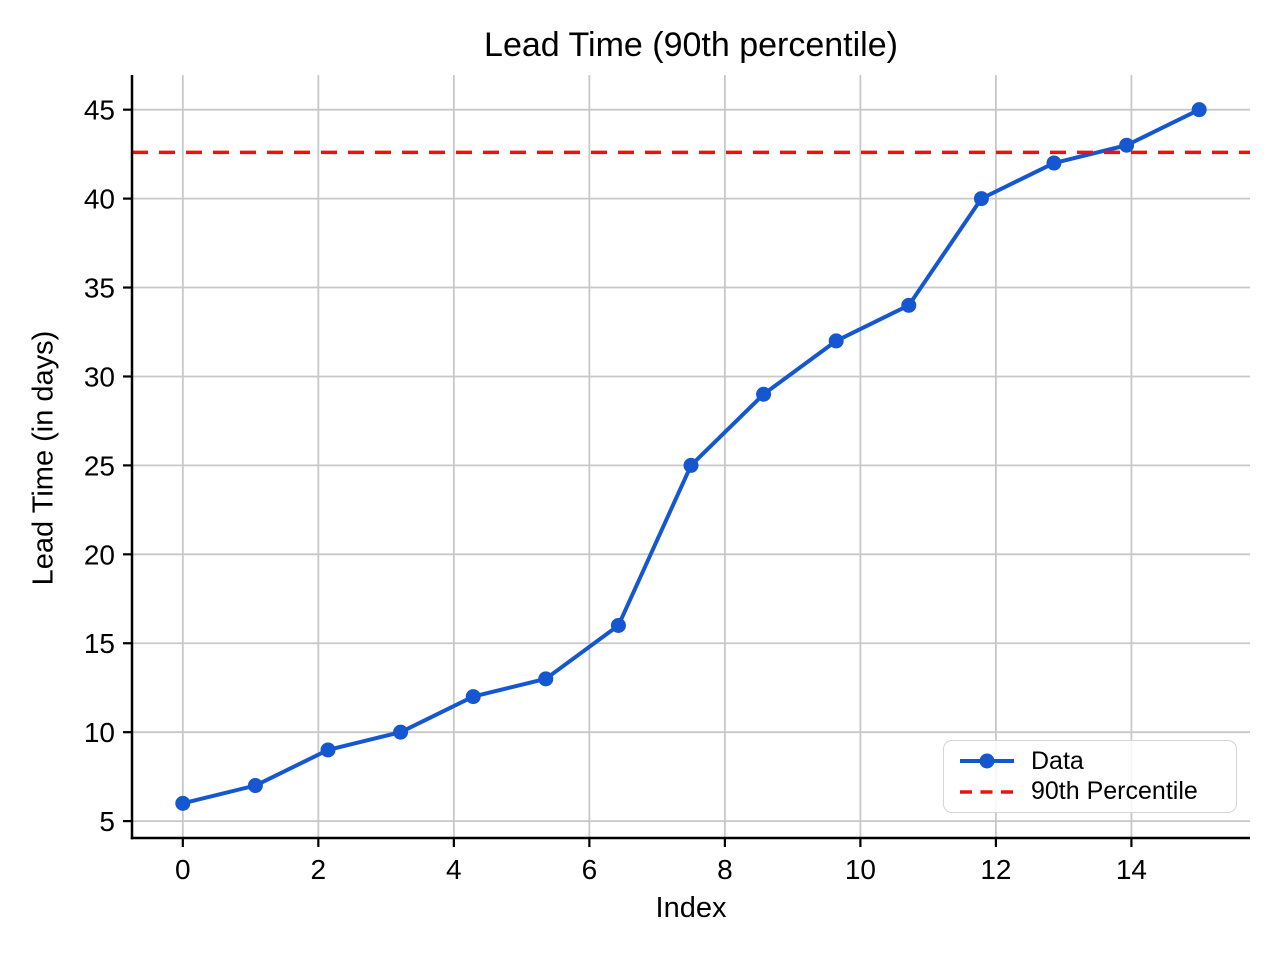 The width and height of the screenshot is (1280, 960). I want to click on y-tick-label: 35, so click(99, 288).